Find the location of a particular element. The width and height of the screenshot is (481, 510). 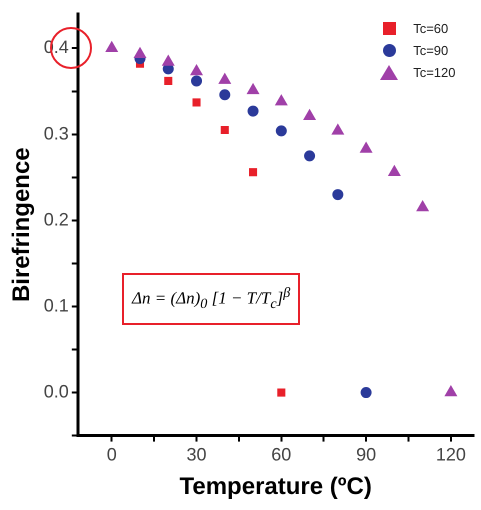

y-tick-label: 0.1 is located at coordinates (56, 305).